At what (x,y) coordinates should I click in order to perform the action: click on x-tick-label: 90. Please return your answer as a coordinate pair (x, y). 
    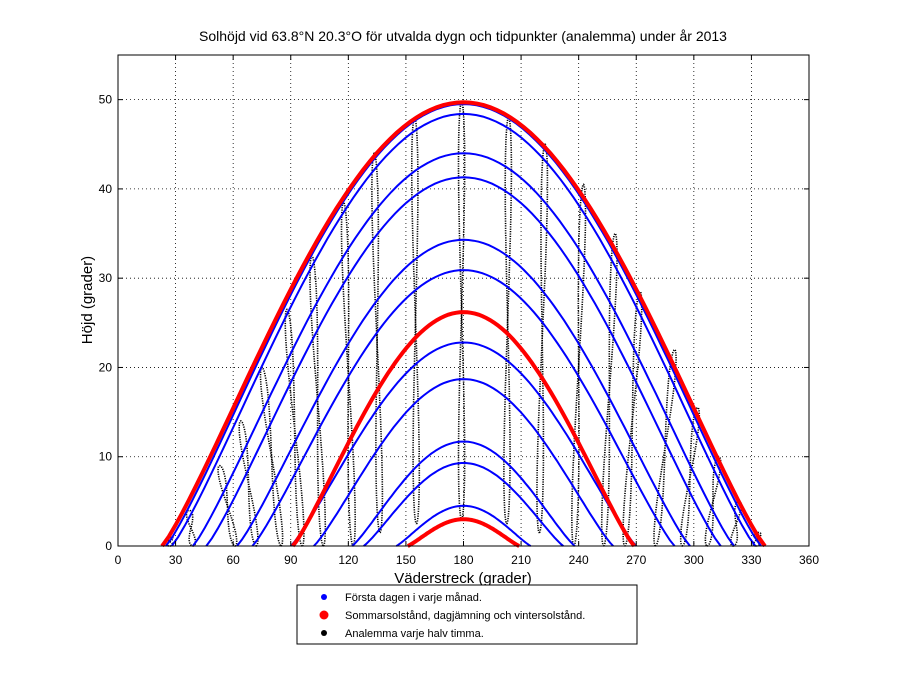
    Looking at the image, I should click on (291, 560).